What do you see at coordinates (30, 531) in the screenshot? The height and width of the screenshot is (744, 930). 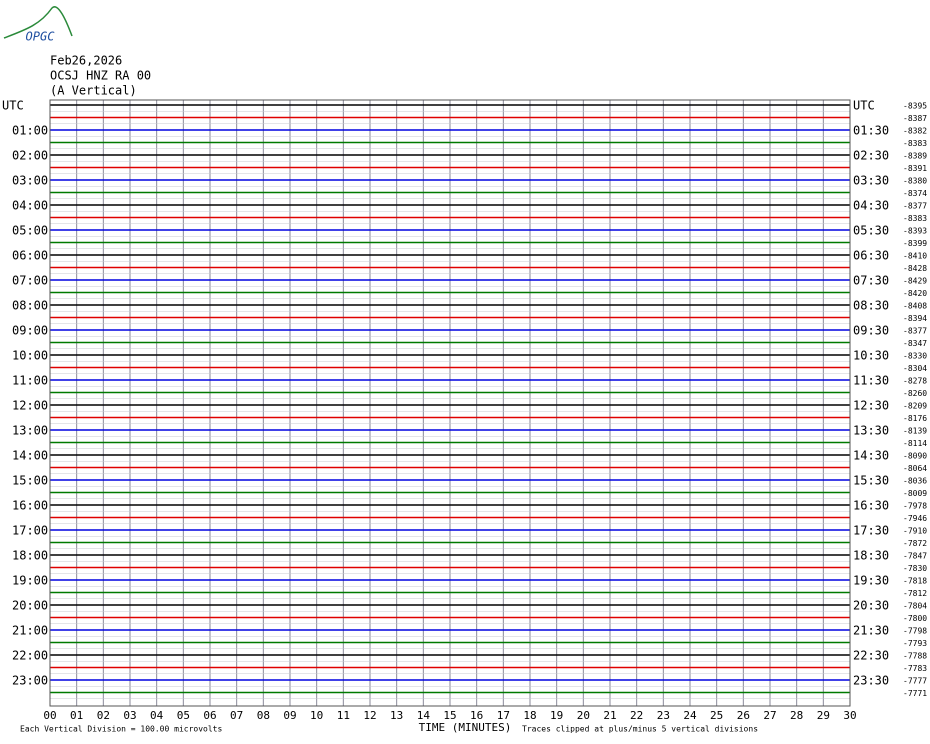 I see `left-time-label: 17:00` at bounding box center [30, 531].